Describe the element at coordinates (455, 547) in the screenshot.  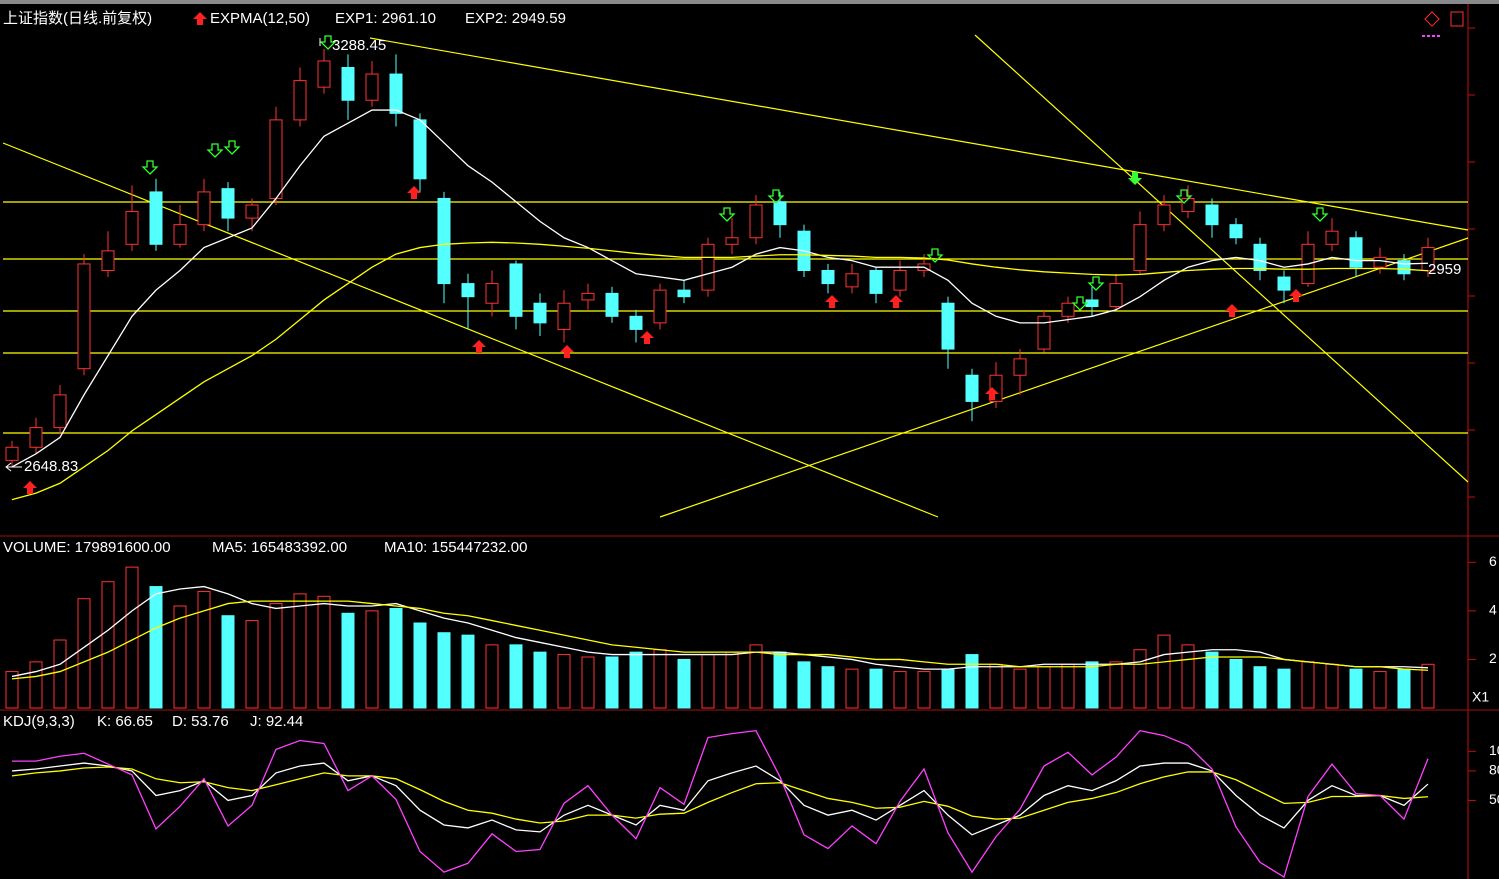
I see `legend-entry: MA10: 155447232.00` at that location.